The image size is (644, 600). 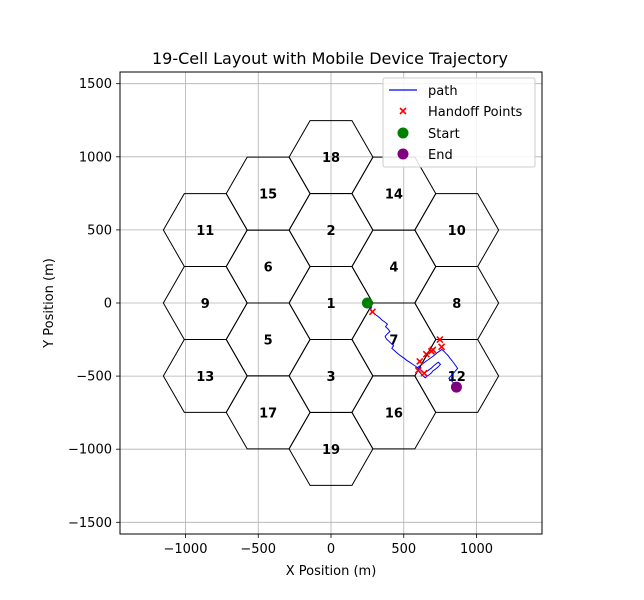 I want to click on handoff-point-8-stroke-b, so click(x=433, y=350).